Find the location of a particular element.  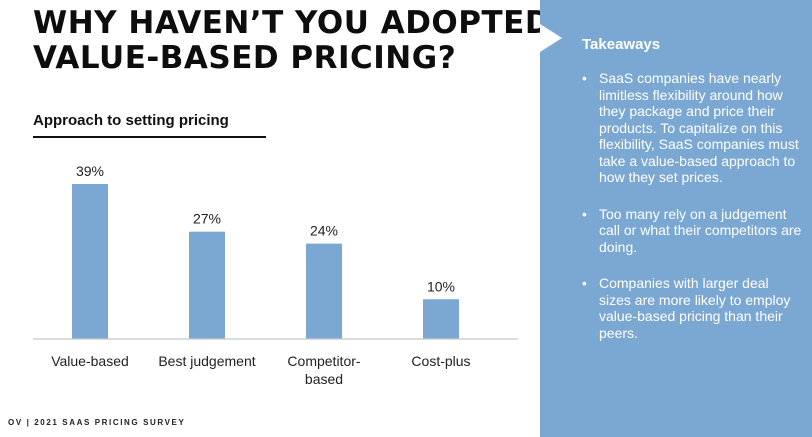

panel-notch is located at coordinates (551, 38).